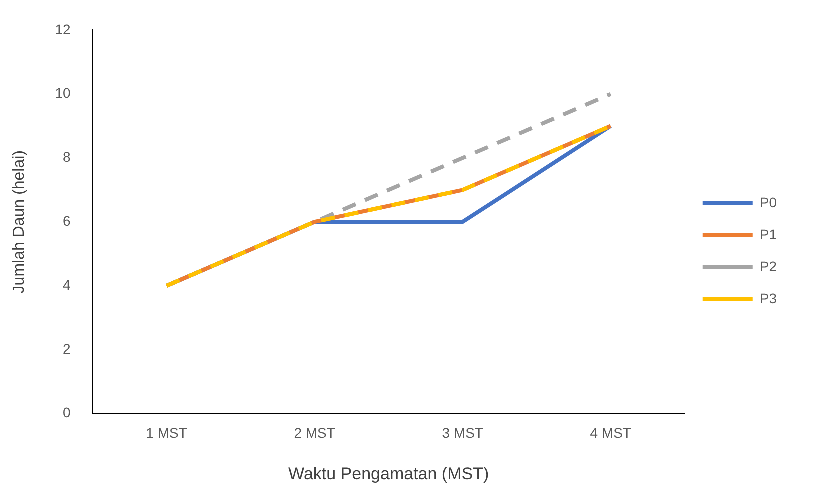  Describe the element at coordinates (611, 433) in the screenshot. I see `x-tick-label: 4 MST` at that location.